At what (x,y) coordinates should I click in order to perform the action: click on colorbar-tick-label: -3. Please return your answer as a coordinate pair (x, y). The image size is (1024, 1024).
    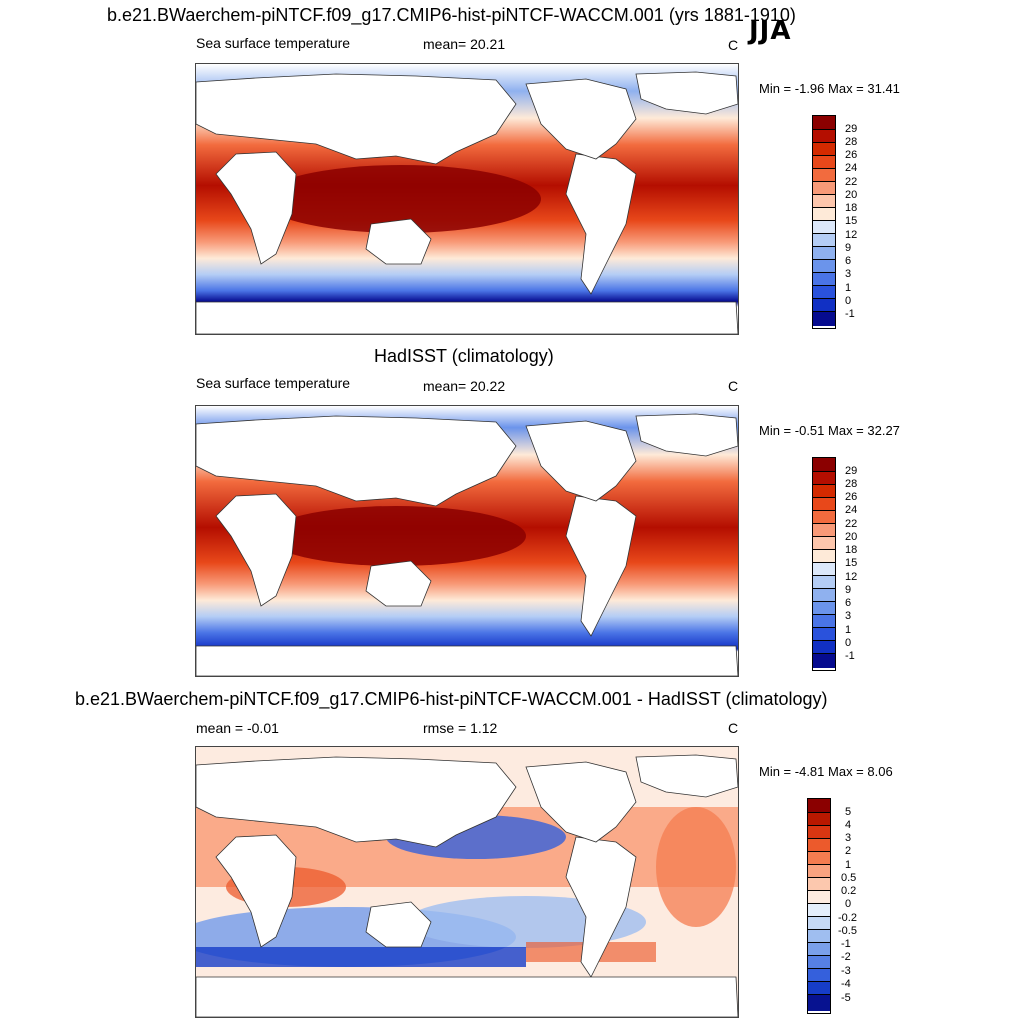
    Looking at the image, I should click on (846, 971).